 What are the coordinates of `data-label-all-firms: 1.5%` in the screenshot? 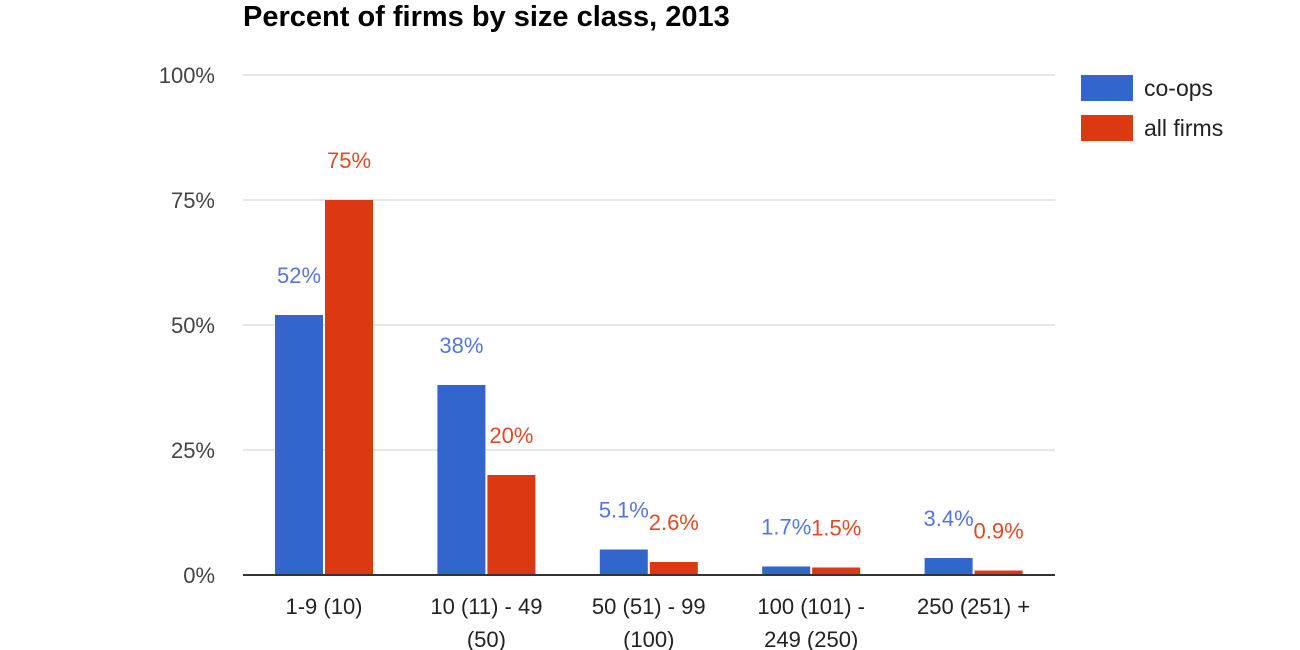 It's located at (836, 528).